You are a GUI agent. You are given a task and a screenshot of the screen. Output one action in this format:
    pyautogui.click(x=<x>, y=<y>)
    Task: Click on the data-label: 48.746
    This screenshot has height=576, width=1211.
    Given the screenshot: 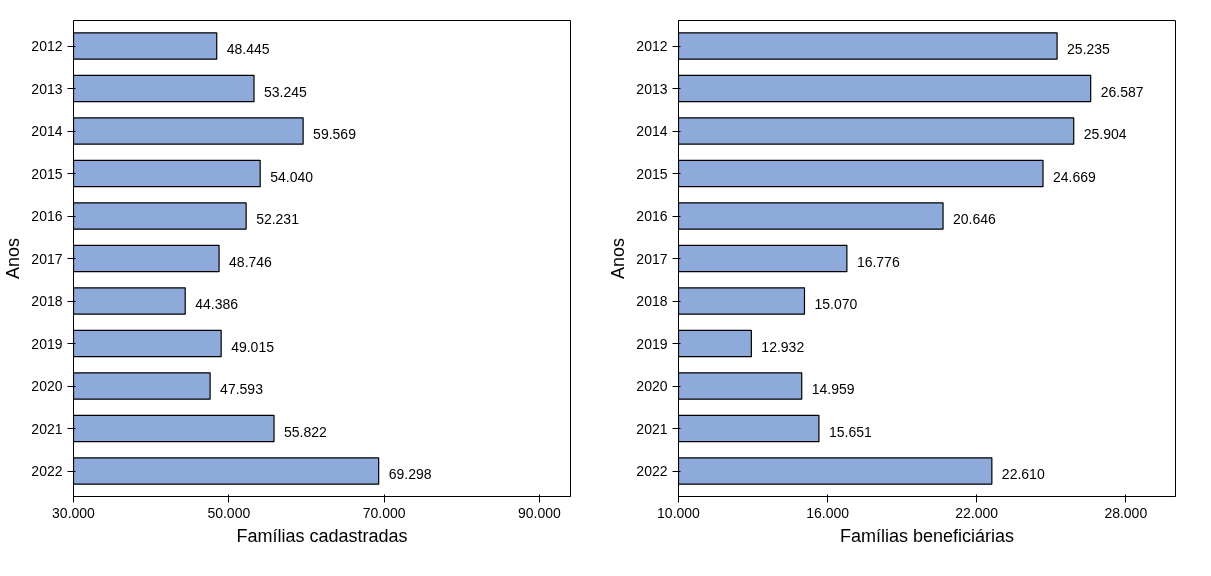 What is the action you would take?
    pyautogui.click(x=251, y=261)
    